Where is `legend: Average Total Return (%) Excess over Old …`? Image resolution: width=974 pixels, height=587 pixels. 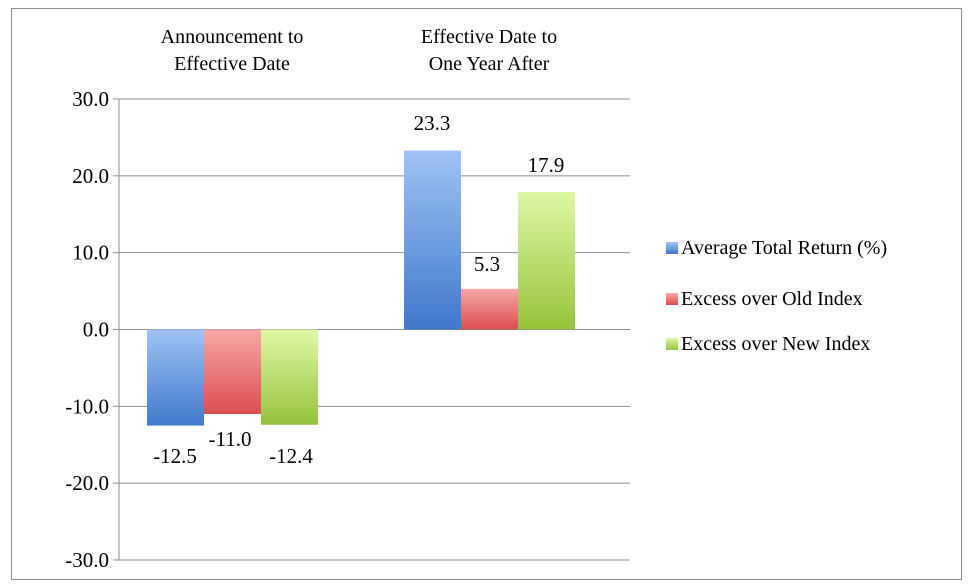
legend: Average Total Return (%) Excess over Old … is located at coordinates (776, 296).